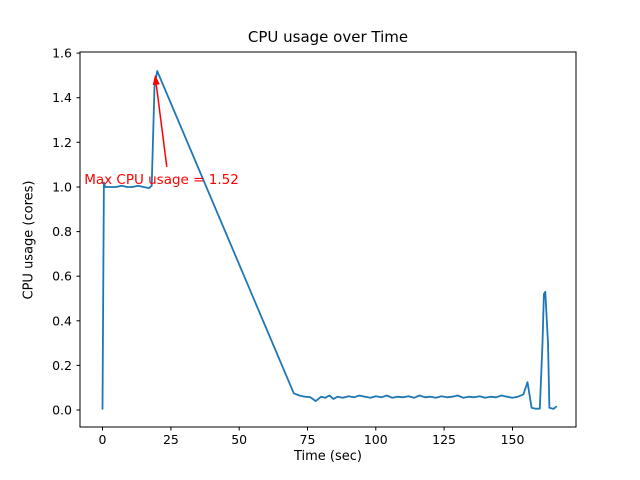 The height and width of the screenshot is (480, 640). What do you see at coordinates (62, 142) in the screenshot?
I see `y-tick-label: 1.2` at bounding box center [62, 142].